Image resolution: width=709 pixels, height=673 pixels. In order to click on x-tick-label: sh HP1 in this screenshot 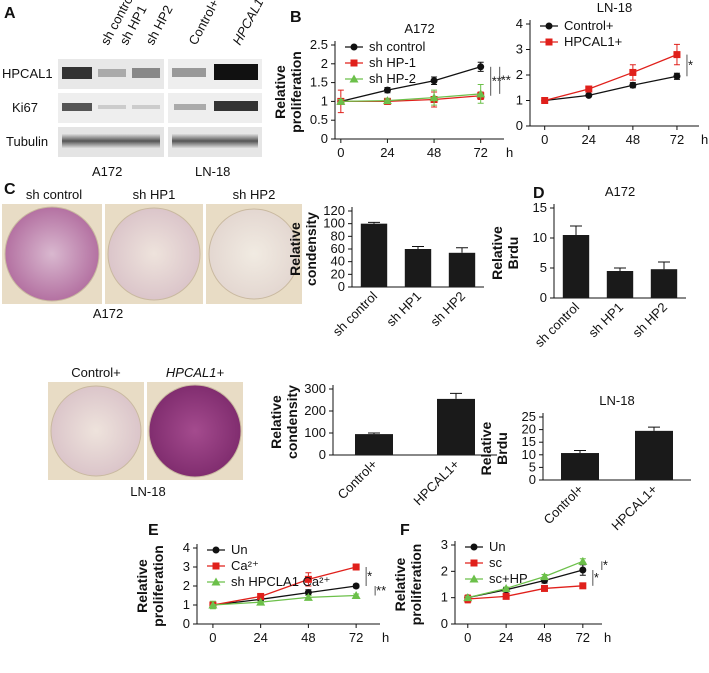, I will do `click(605, 320)`.